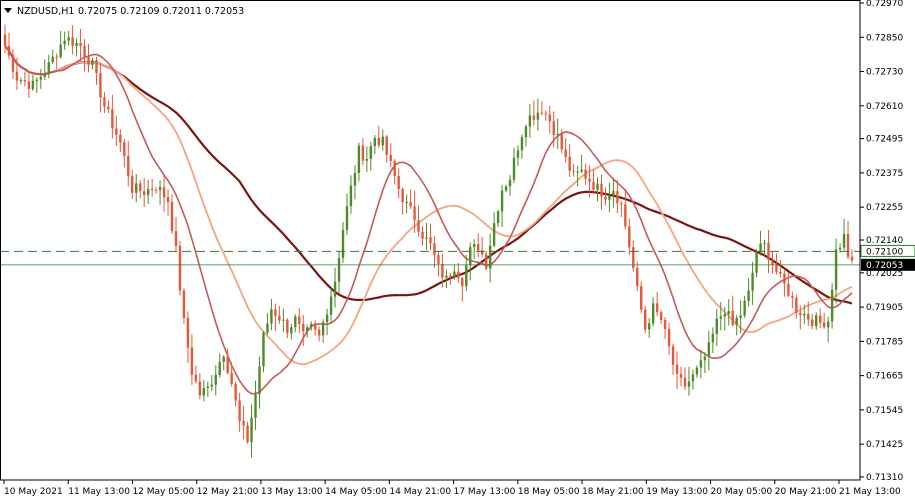 The width and height of the screenshot is (915, 500). I want to click on y-tick-label: 0.71785, so click(884, 342).